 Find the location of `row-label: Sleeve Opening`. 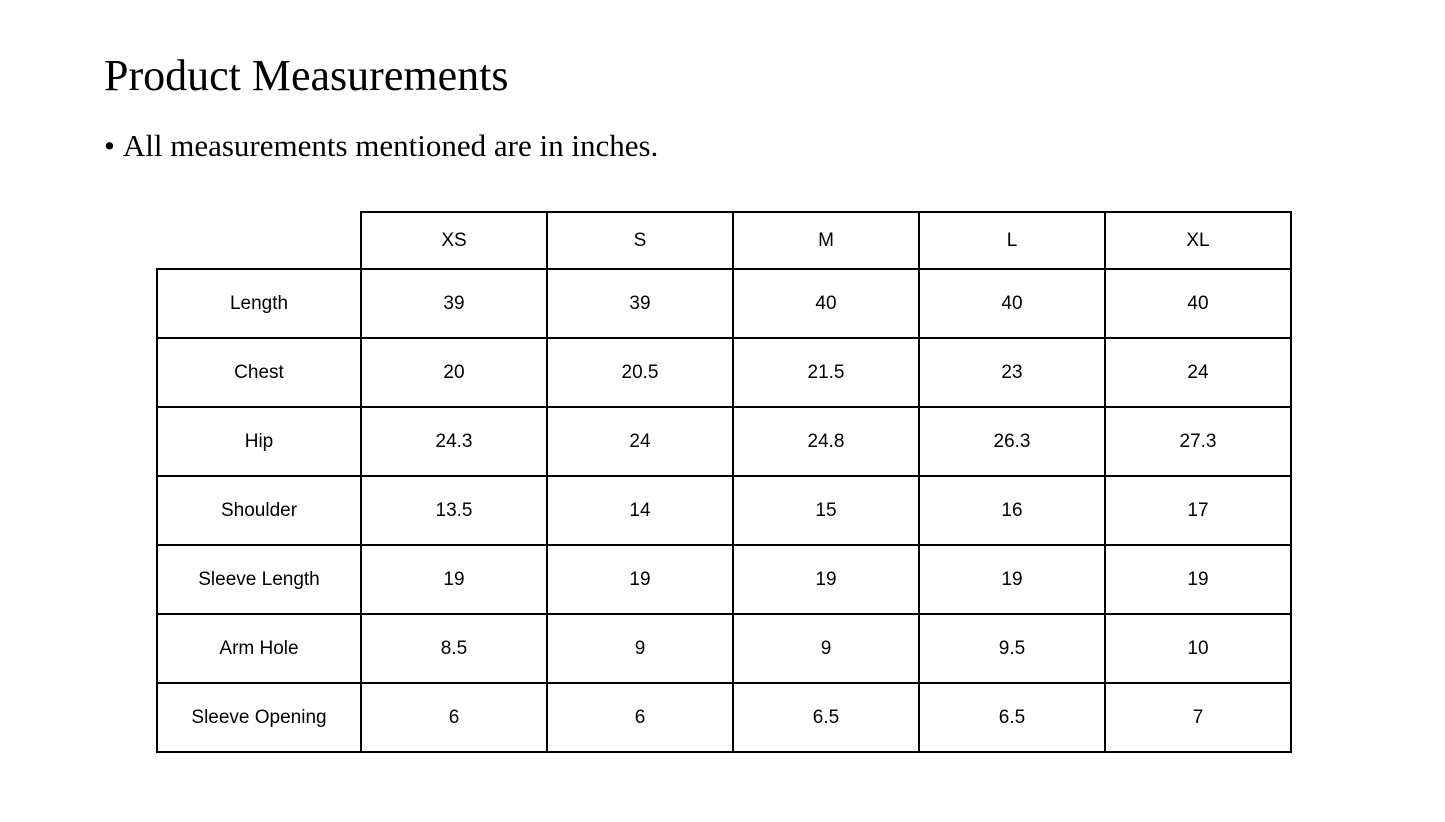

row-label: Sleeve Opening is located at coordinates (259, 717).